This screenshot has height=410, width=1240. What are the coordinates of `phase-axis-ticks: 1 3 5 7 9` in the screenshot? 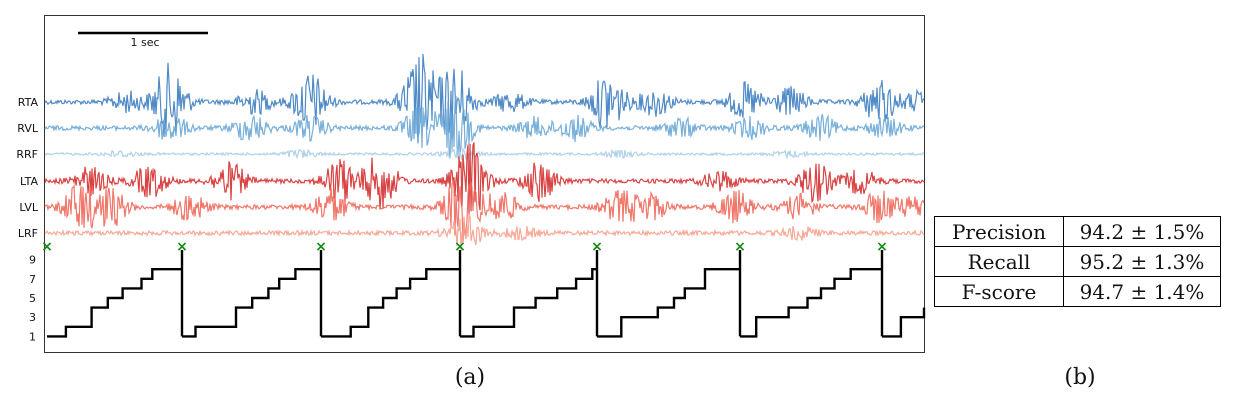 It's located at (32, 299).